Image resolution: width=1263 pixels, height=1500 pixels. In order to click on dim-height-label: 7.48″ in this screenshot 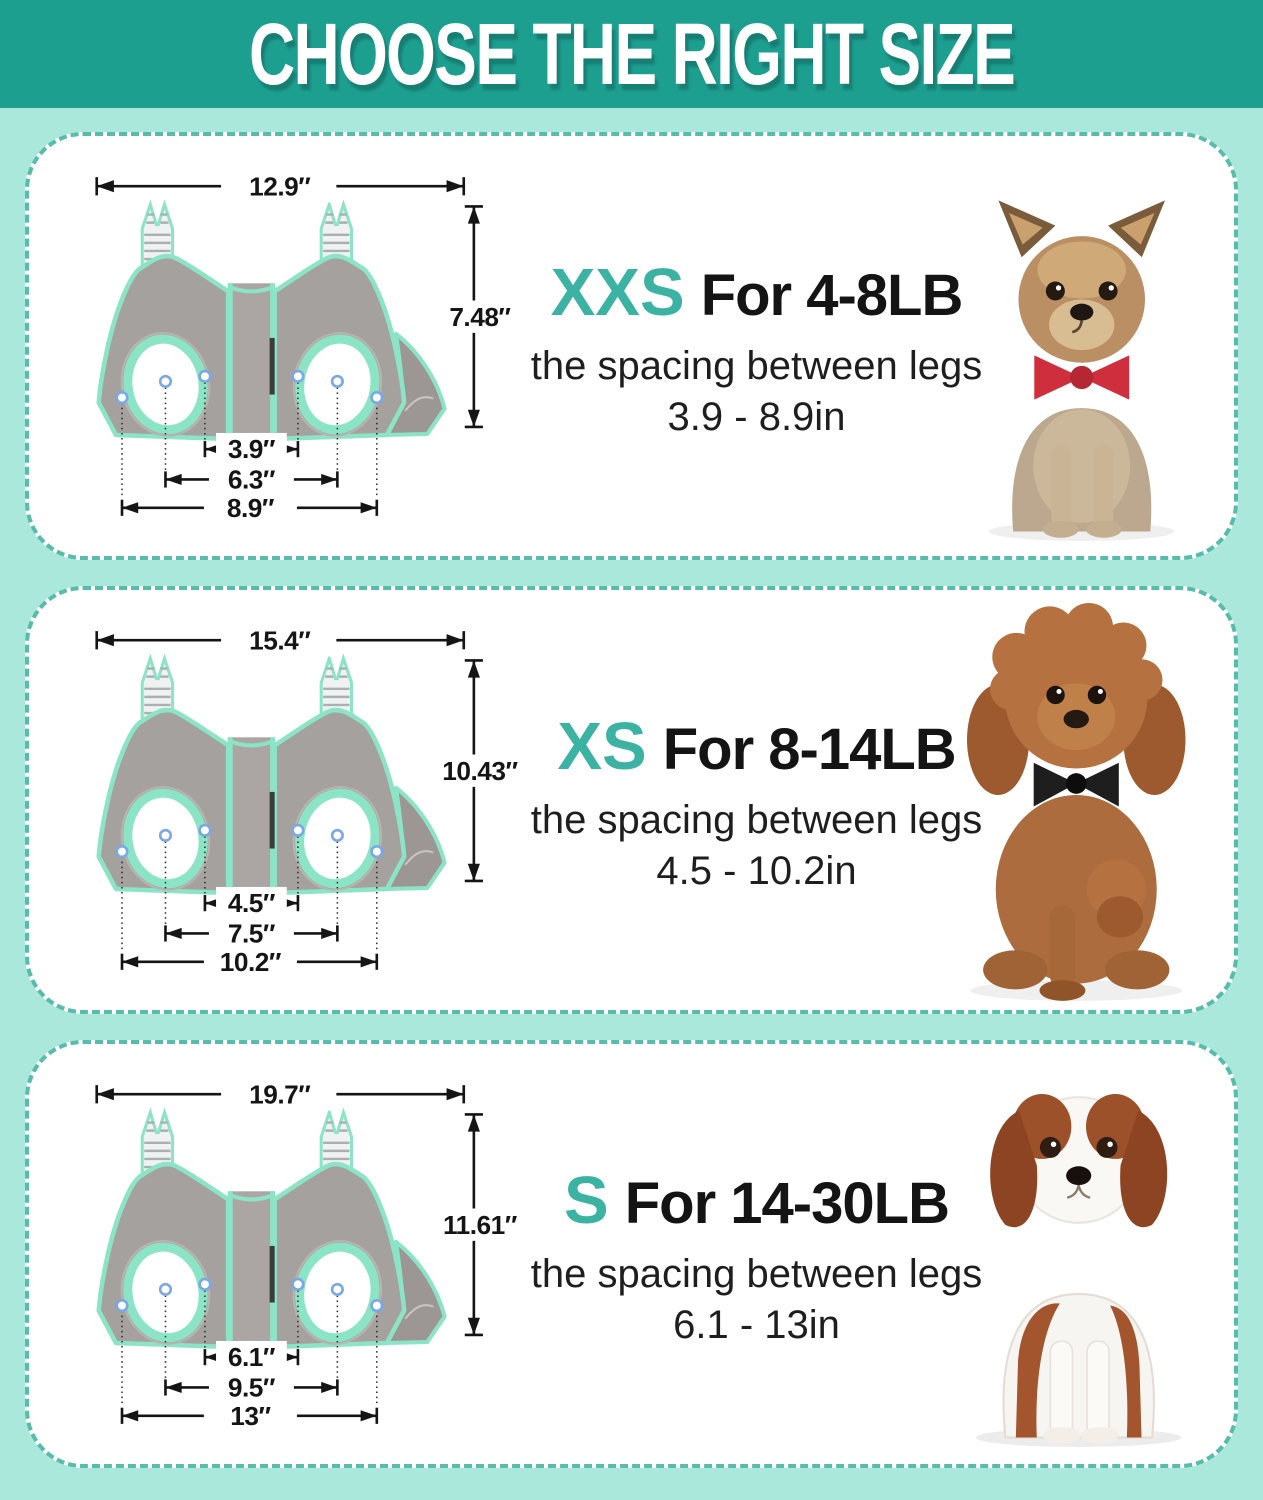, I will do `click(480, 317)`.